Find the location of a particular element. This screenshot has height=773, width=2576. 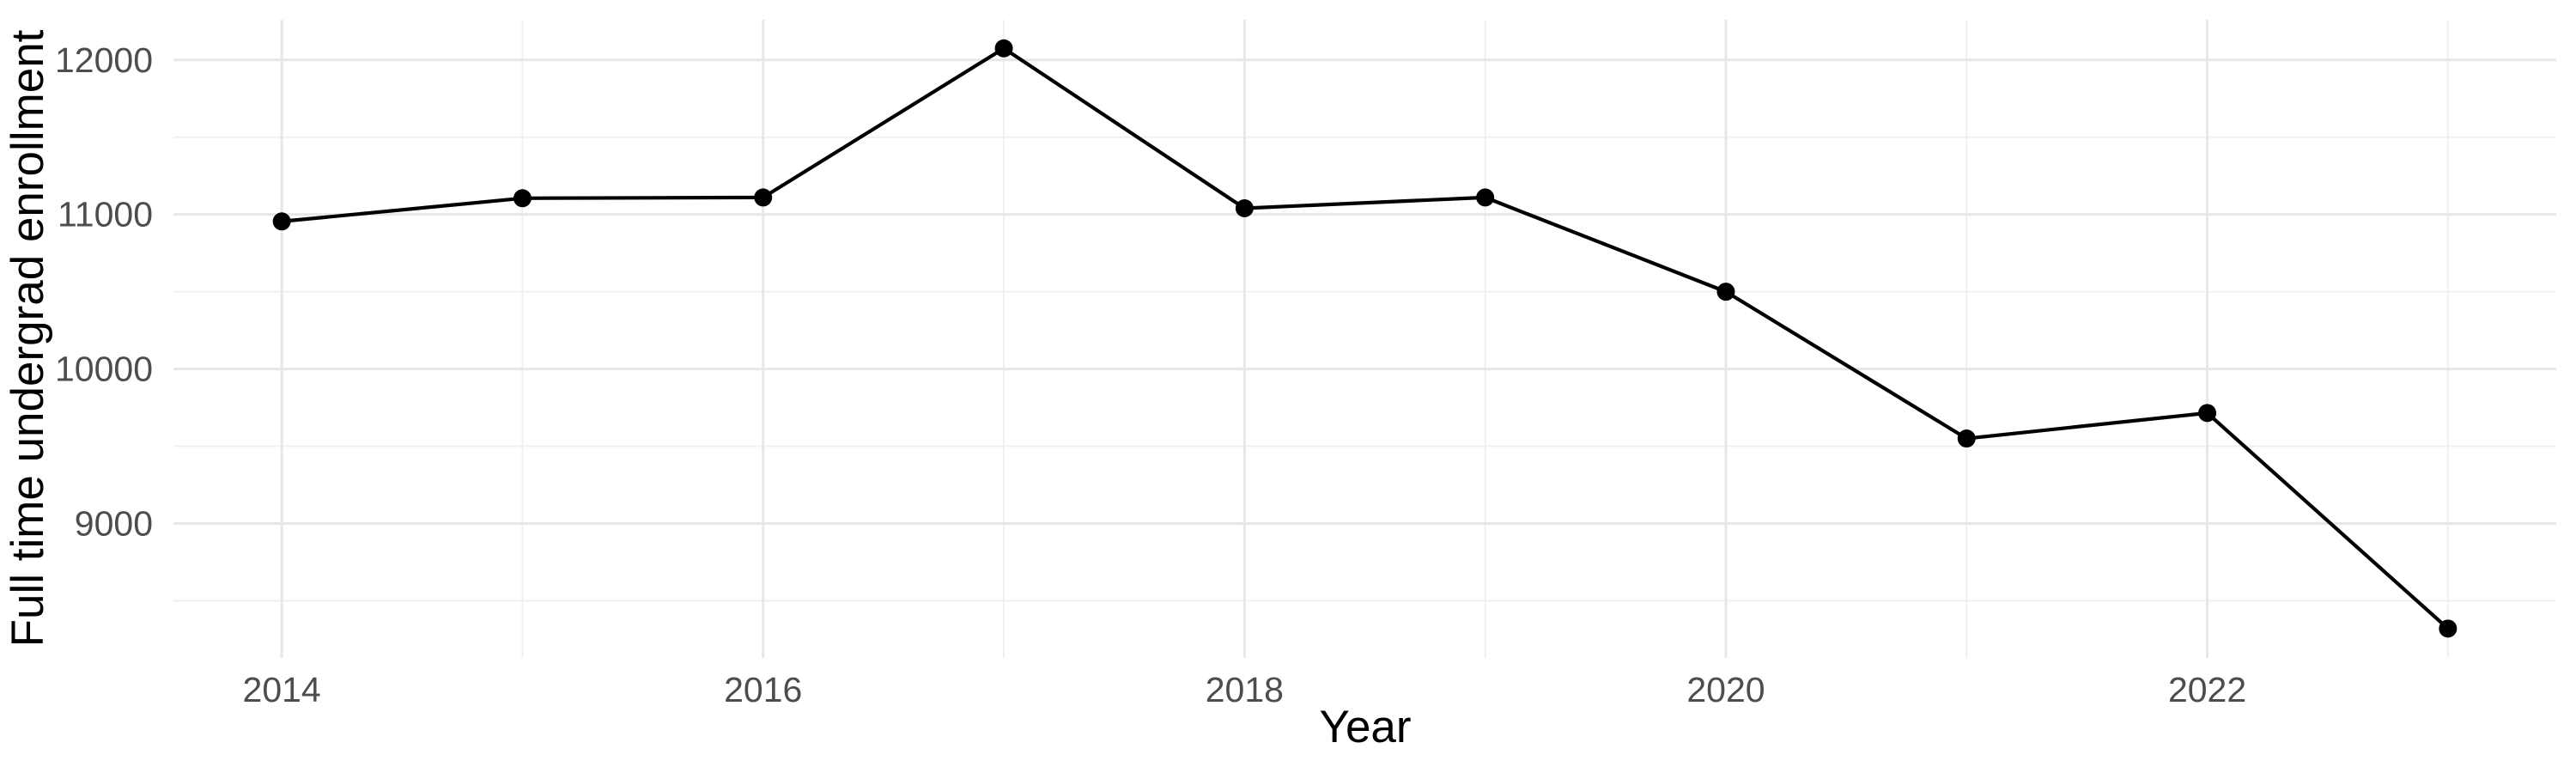

data-point-2020 is located at coordinates (1726, 292).